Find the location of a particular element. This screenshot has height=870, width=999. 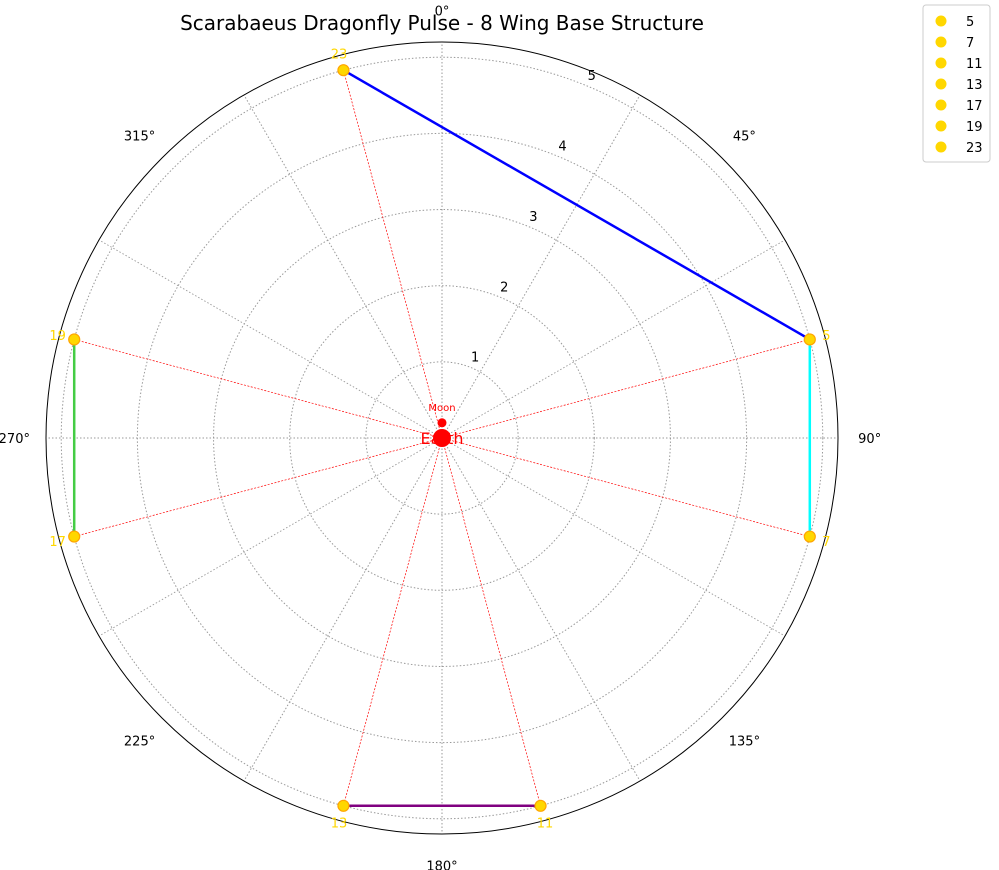

point-label-19: 19 is located at coordinates (57, 336).